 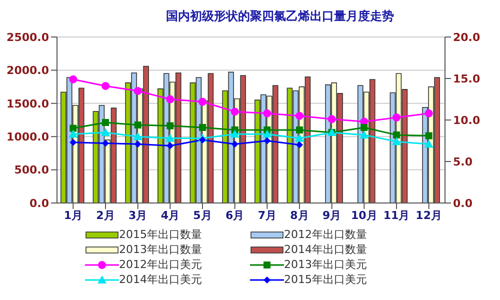 What do you see at coordinates (202, 215) in the screenshot?
I see `x-tick-label: 5月` at bounding box center [202, 215].